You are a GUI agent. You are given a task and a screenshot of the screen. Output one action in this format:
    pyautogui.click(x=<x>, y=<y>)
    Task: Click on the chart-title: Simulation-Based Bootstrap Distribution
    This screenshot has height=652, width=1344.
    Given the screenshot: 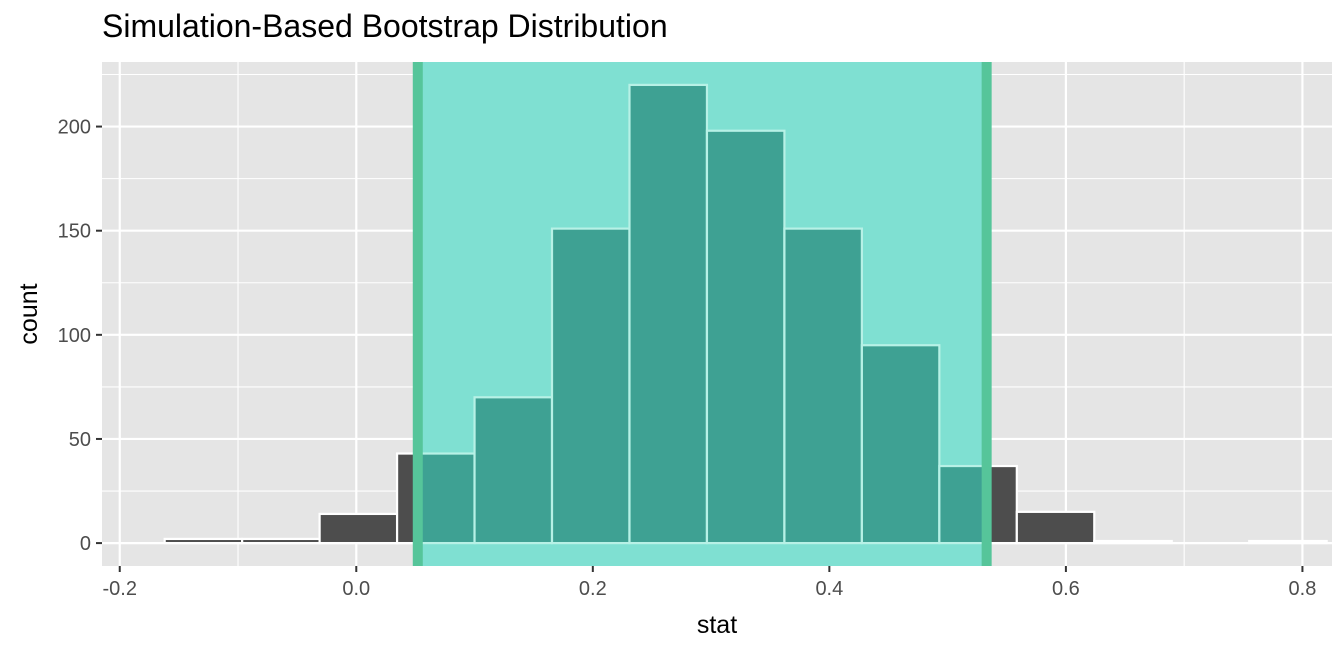 What is the action you would take?
    pyautogui.click(x=385, y=26)
    